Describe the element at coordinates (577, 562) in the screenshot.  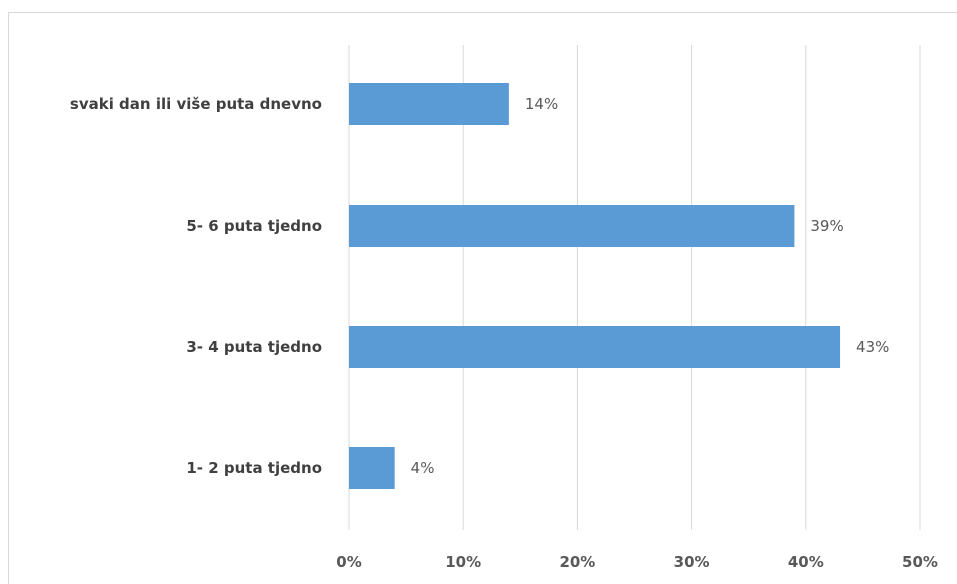
I see `x-tick-label: 20%` at that location.